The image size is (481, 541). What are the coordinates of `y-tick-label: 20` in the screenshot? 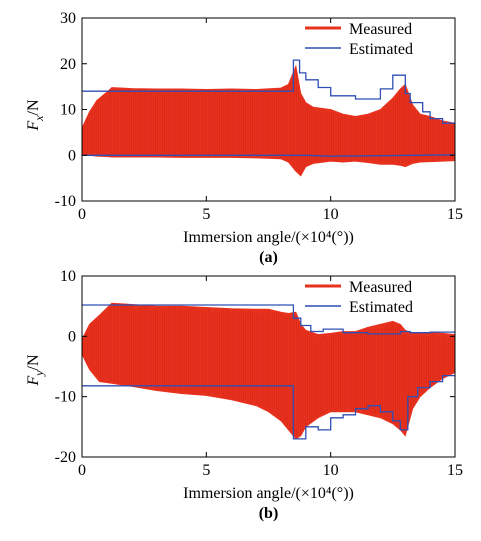 It's located at (68, 64).